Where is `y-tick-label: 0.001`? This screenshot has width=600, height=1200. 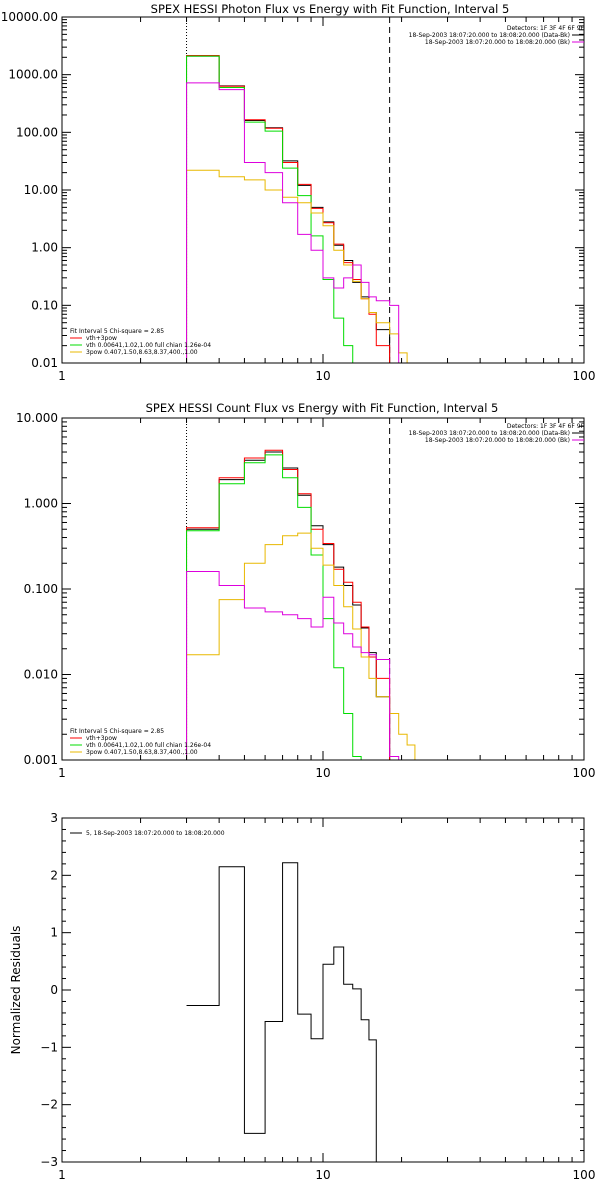
y-tick-label: 0.001 is located at coordinates (41, 760).